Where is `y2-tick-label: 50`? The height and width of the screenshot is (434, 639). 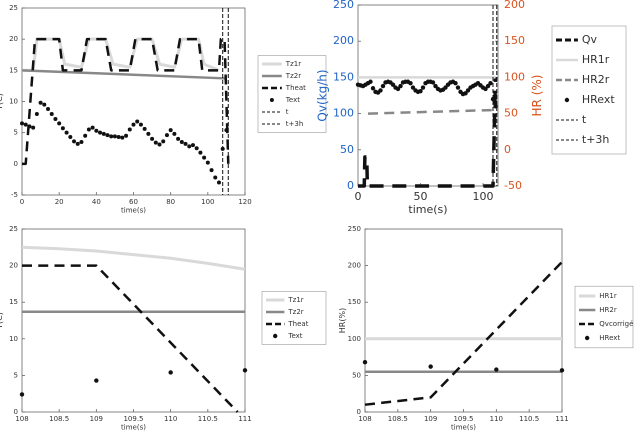 y2-tick-label: 50 is located at coordinates (511, 113).